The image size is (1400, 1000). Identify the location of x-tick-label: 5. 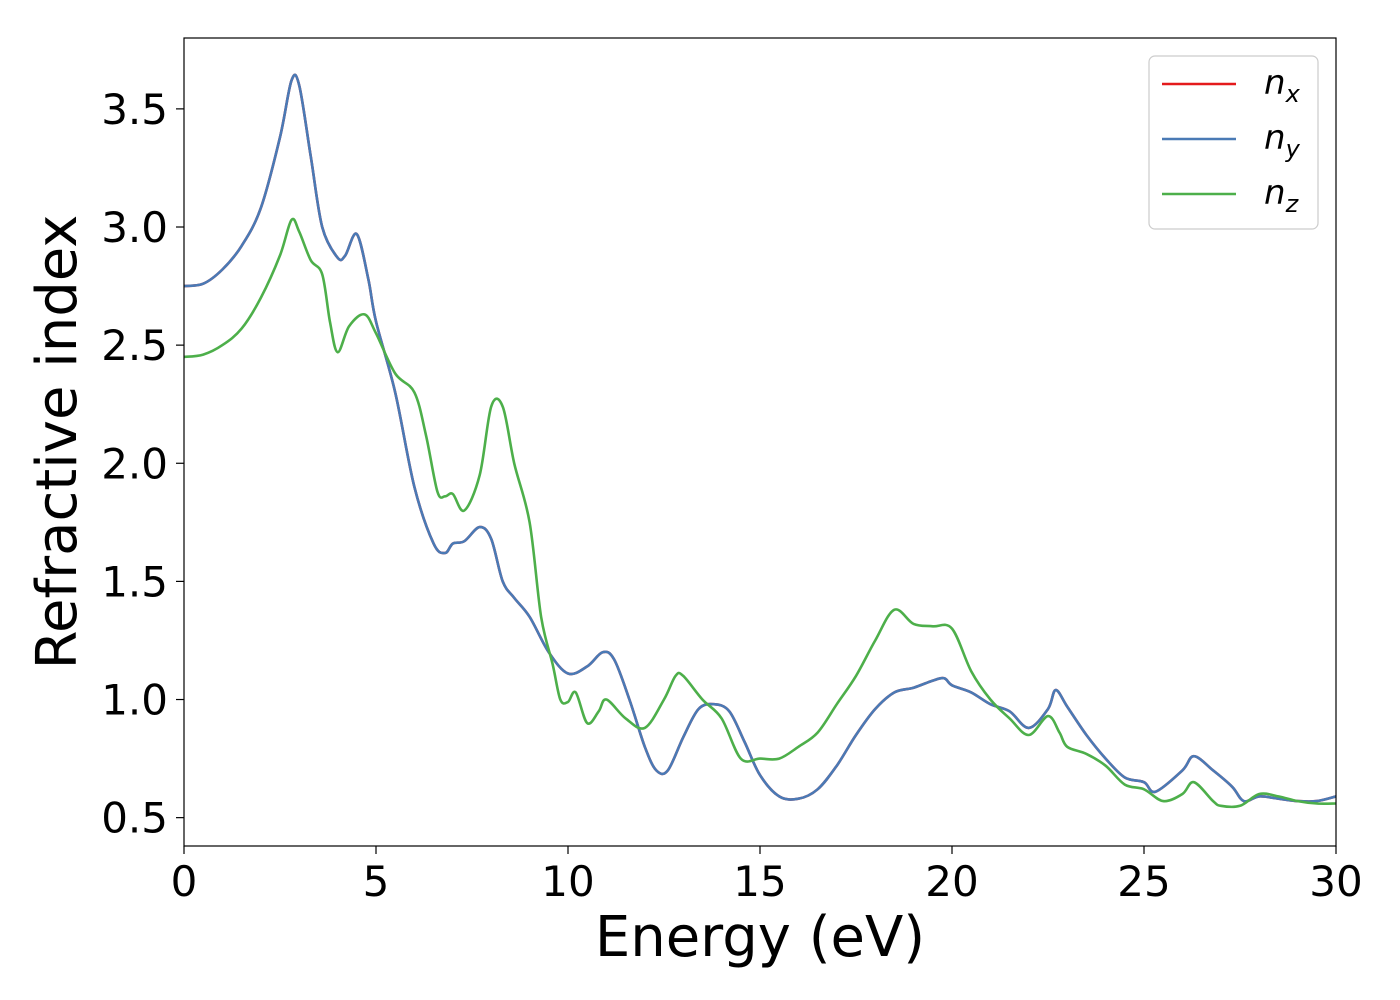
(376, 881).